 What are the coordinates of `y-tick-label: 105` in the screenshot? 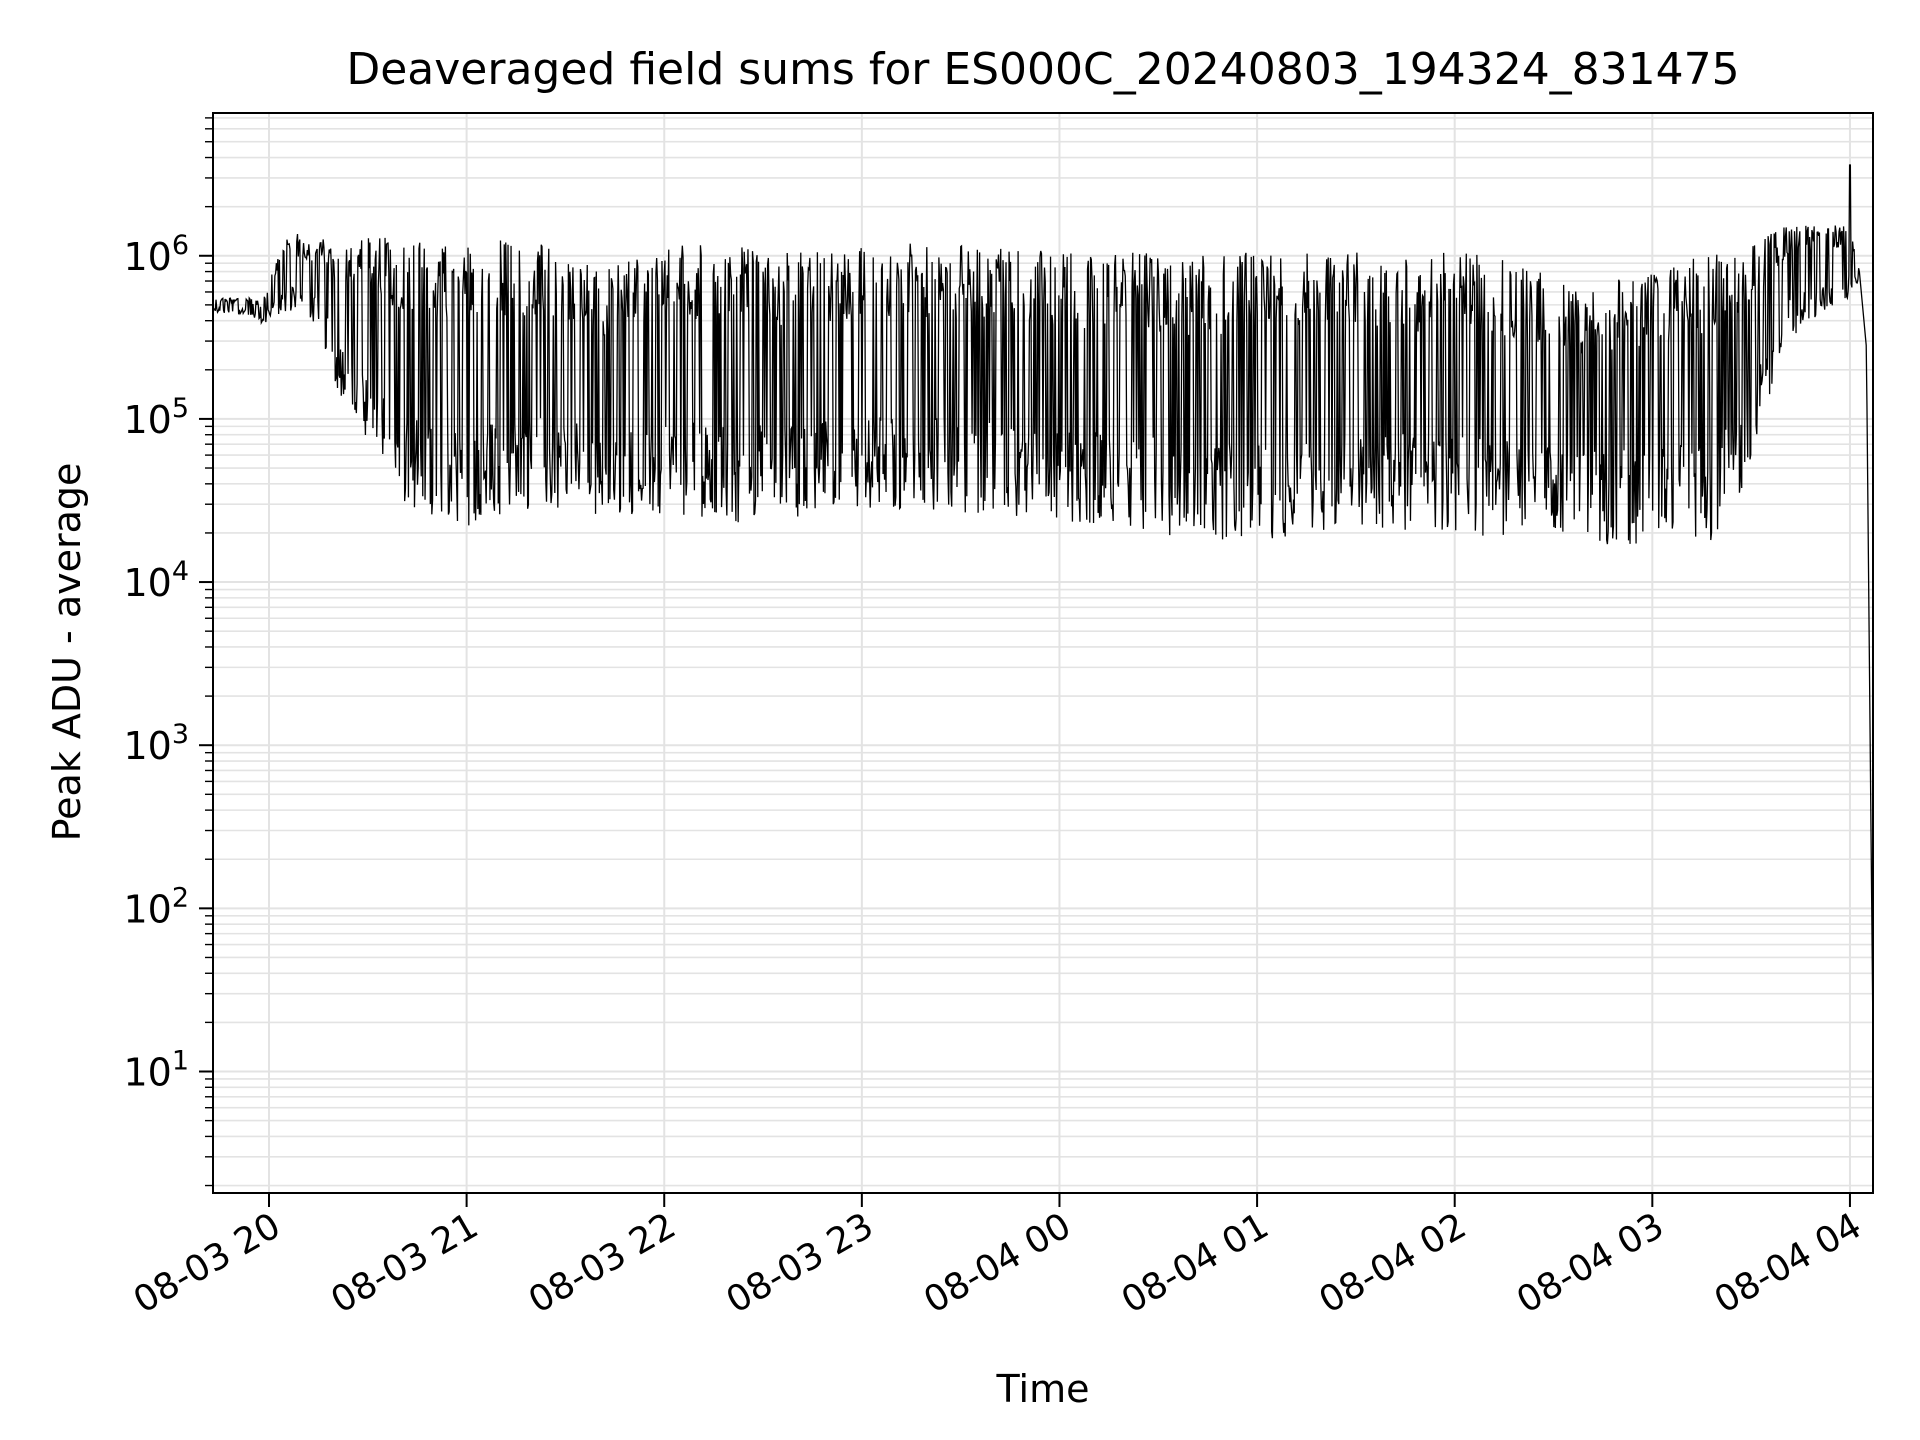 It's located at (156, 417).